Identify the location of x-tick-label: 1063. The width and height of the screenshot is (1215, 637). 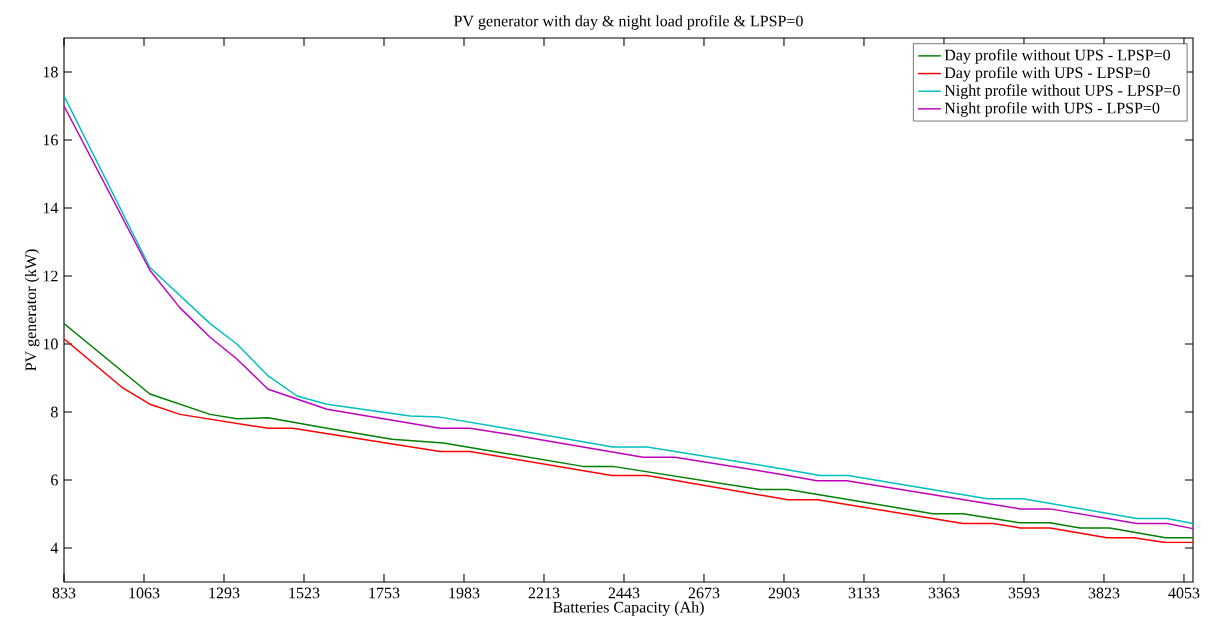
(144, 593).